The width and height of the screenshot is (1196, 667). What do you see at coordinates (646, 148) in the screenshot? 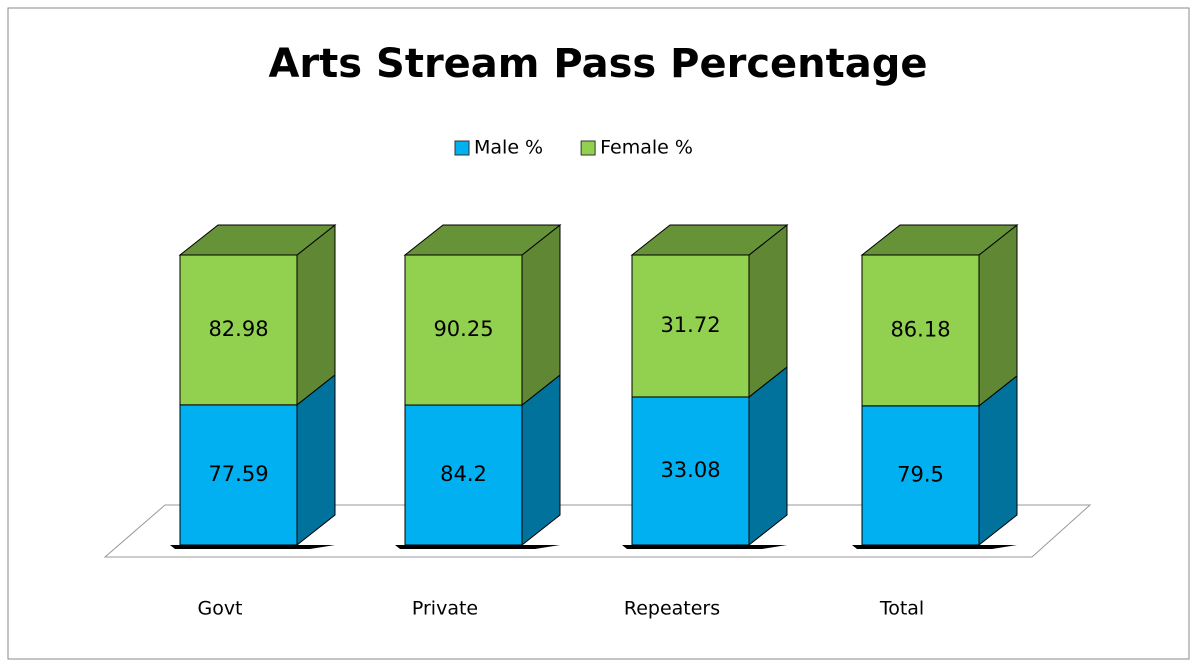
I see `legend-label: Female %` at bounding box center [646, 148].